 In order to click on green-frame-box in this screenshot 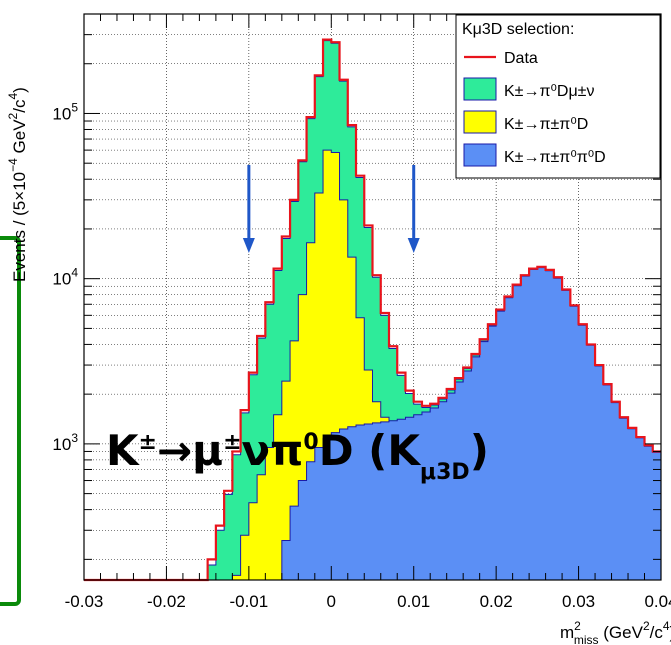, I will do `click(10, 421)`.